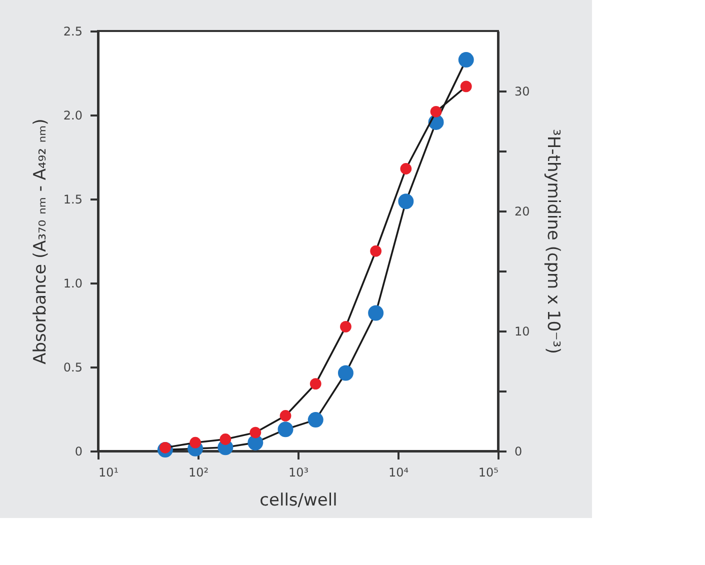 This screenshot has height=565, width=705. Describe the element at coordinates (298, 473) in the screenshot. I see `x-tick-label: 10³` at that location.